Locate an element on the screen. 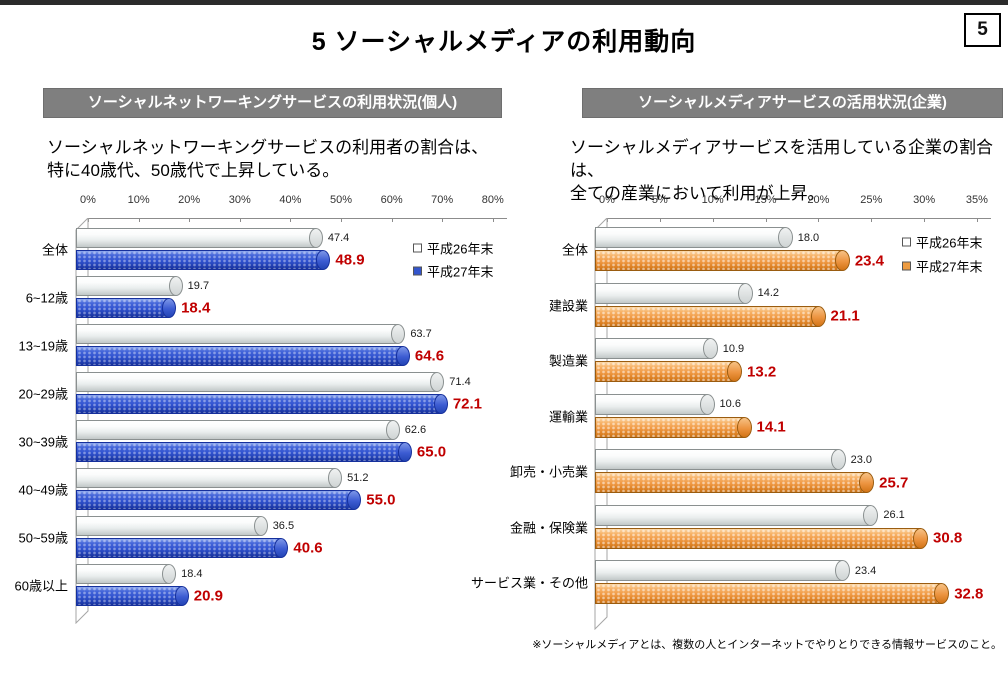  legend-item: 平成27年末 is located at coordinates (453, 271).